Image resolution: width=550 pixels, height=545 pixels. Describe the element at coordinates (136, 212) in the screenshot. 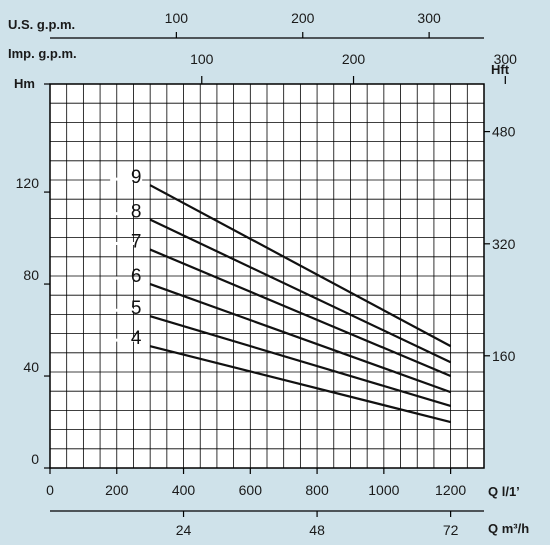

I see `curve-label-8: 8` at that location.